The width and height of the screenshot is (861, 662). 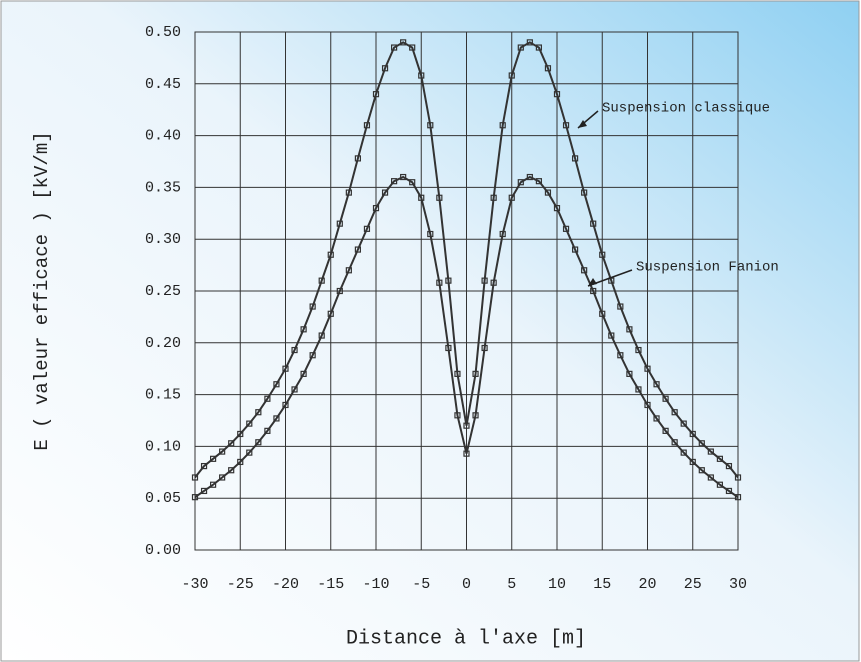 I want to click on y-tick-label: 0.15, so click(x=163, y=395).